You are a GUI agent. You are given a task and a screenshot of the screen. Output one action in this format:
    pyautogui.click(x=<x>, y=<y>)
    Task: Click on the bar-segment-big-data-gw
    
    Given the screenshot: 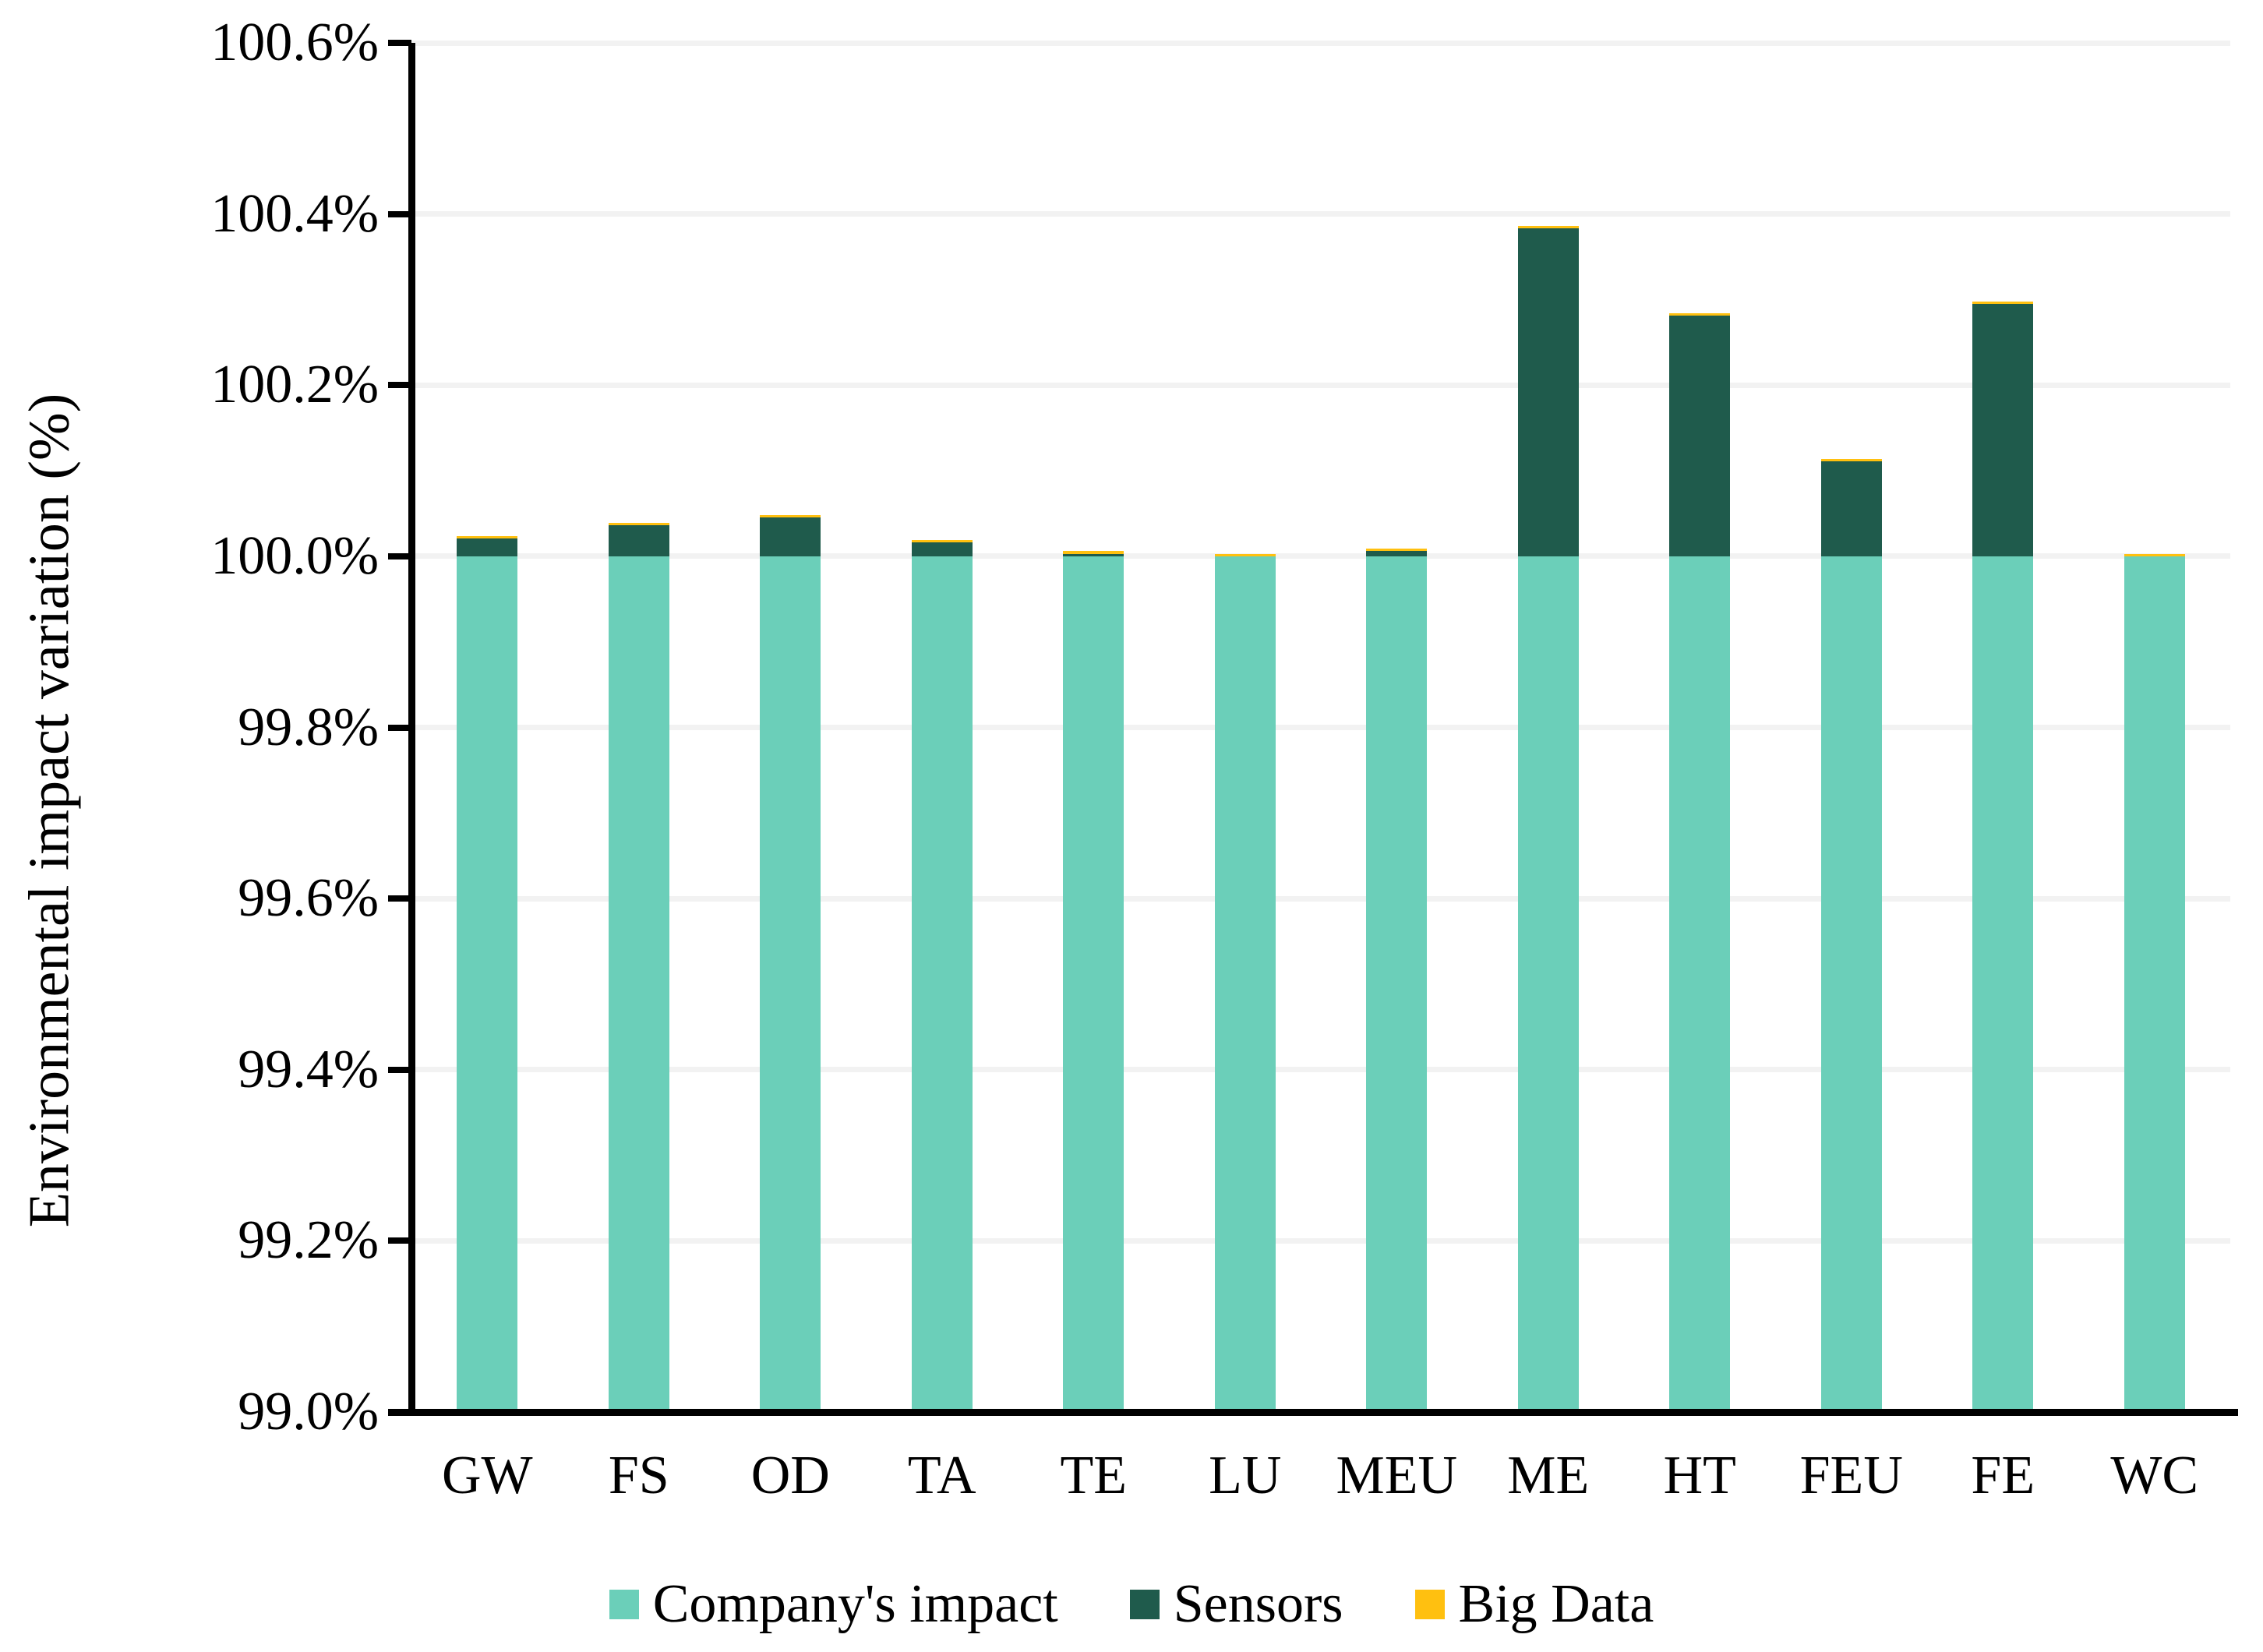 What is the action you would take?
    pyautogui.click(x=487, y=537)
    